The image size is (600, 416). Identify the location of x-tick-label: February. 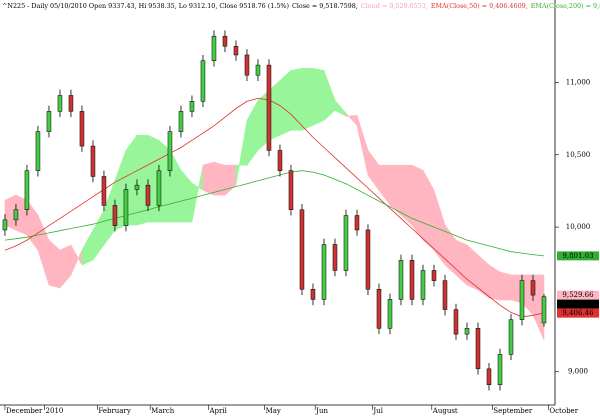
(114, 411).